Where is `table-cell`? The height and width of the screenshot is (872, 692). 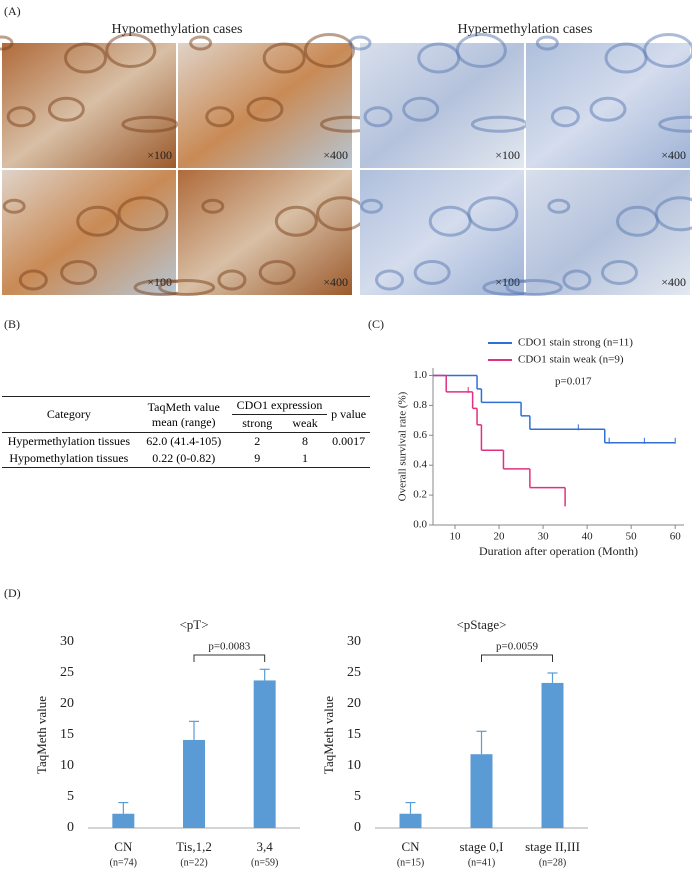
table-cell is located at coordinates (348, 459).